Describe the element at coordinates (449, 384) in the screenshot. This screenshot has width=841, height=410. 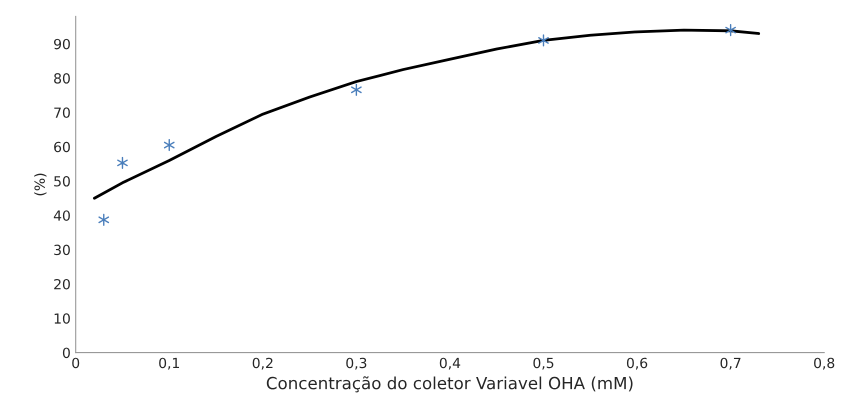
I see `x-axis-title: Concentração do coletor Variavel OHA (mM)` at that location.